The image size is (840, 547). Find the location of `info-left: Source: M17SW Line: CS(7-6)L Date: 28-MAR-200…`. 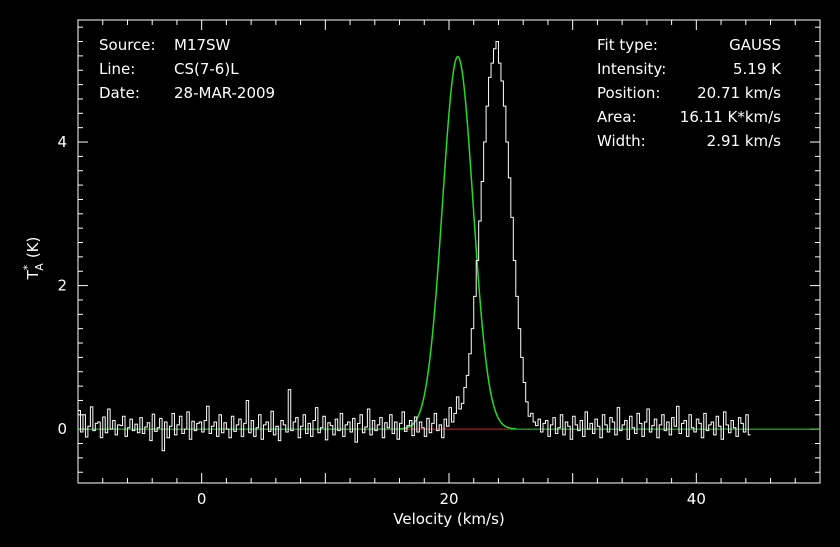

info-left: Source: M17SW Line: CS(7-6)L Date: 28-MAR-200… is located at coordinates (187, 69).